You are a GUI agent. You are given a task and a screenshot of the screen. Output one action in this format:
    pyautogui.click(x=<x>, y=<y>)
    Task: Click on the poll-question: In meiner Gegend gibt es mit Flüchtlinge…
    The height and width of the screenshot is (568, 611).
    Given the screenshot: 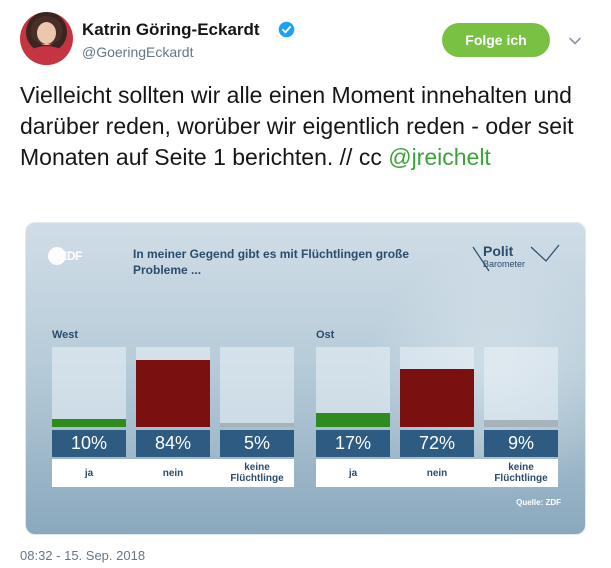 What is the action you would take?
    pyautogui.click(x=271, y=262)
    